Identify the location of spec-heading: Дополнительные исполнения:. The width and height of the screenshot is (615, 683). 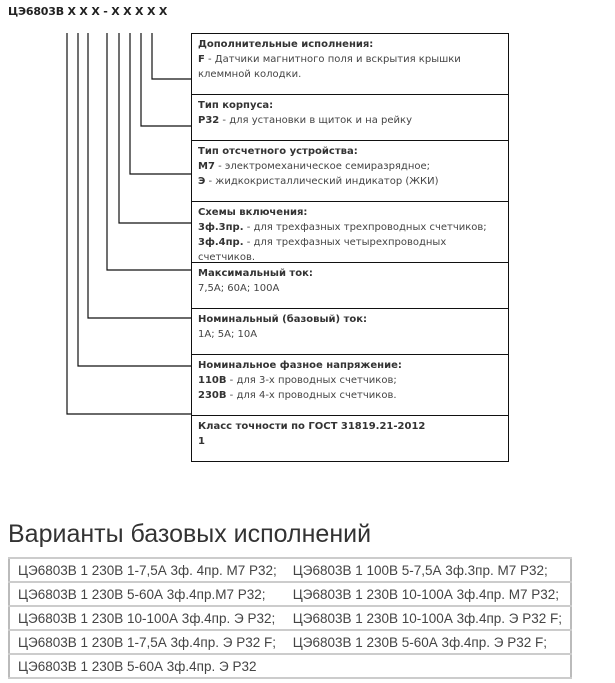
(286, 44).